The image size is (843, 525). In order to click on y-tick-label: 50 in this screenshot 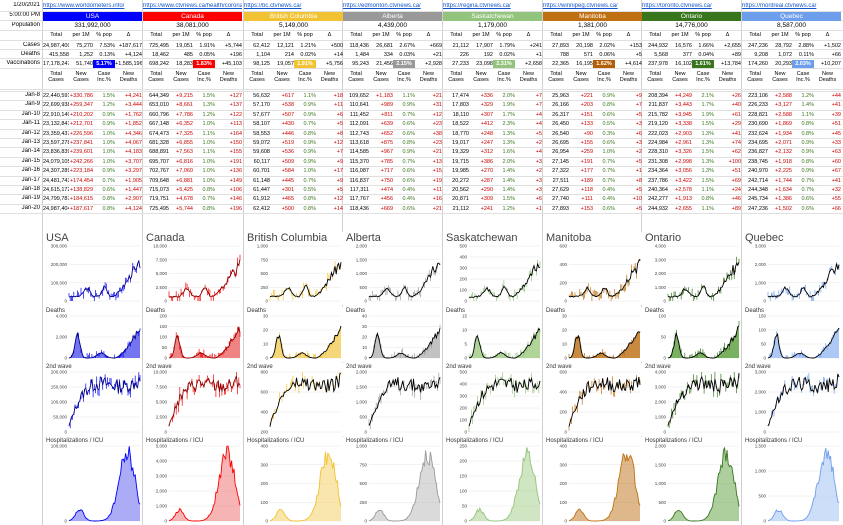, I will do `click(664, 337)`.